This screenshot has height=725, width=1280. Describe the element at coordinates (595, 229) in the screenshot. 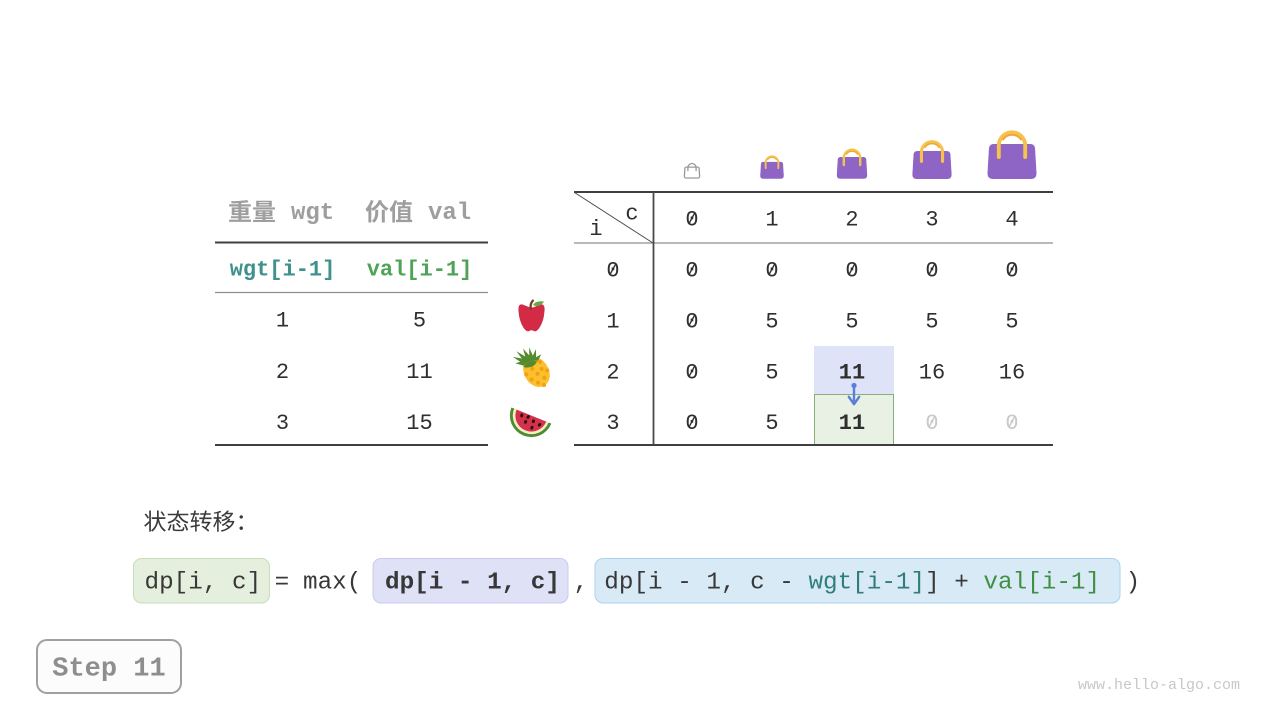

I see `svg-text: i` at that location.